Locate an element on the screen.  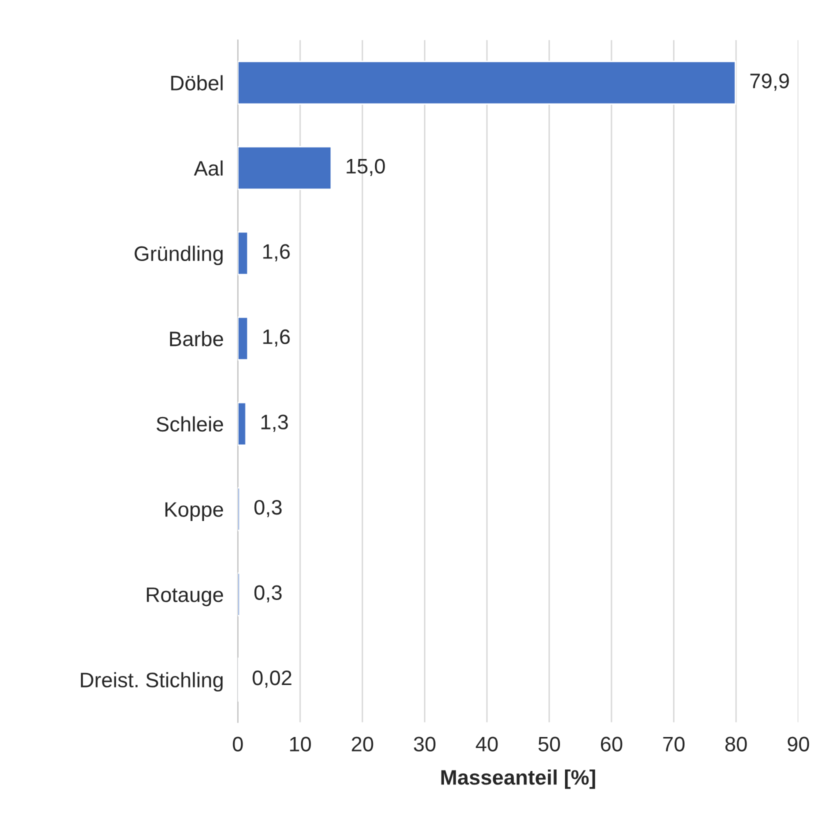
y-tick-label: Barbe is located at coordinates (197, 338).